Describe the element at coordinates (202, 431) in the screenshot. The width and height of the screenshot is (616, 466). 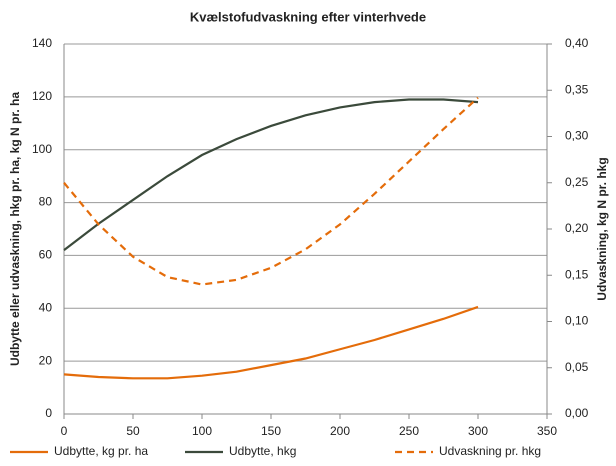
I see `x-tick-label: 100` at that location.